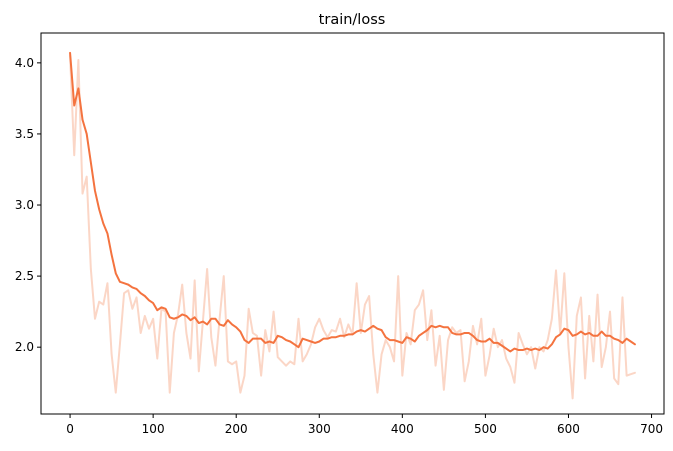  Describe the element at coordinates (24, 276) in the screenshot. I see `y-tick-label: 2.5` at that location.